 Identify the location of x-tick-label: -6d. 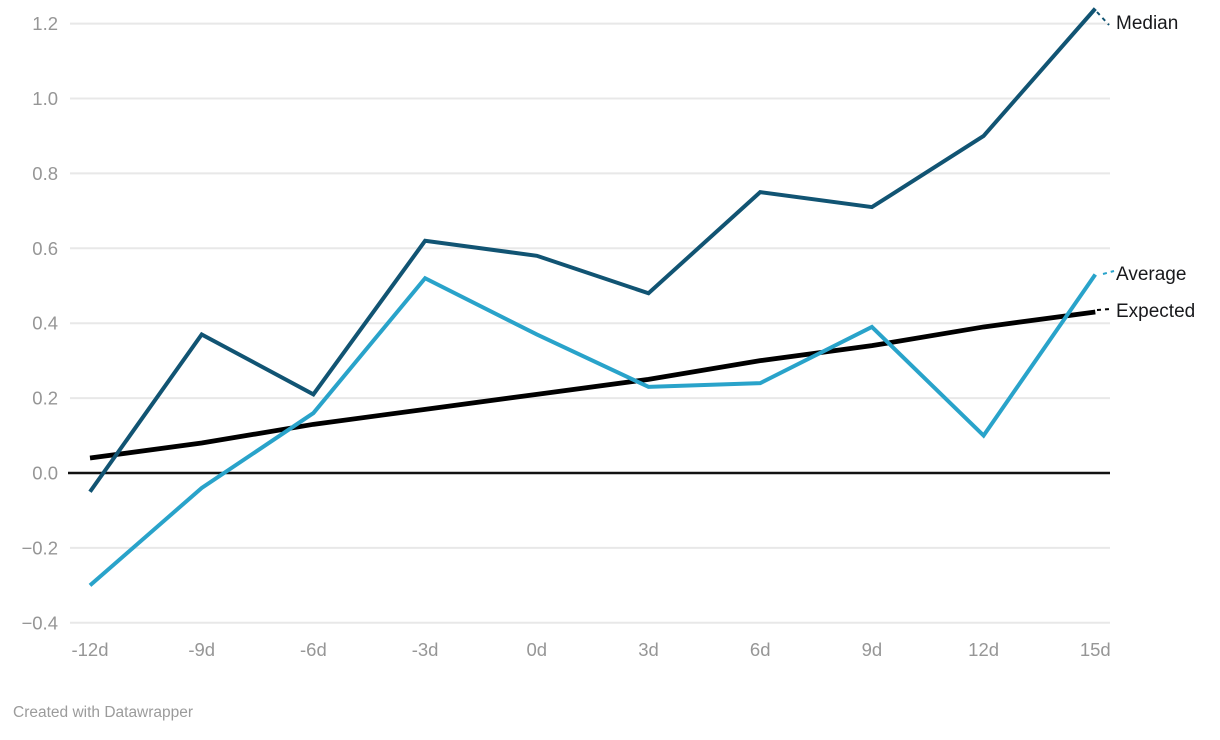
(313, 649).